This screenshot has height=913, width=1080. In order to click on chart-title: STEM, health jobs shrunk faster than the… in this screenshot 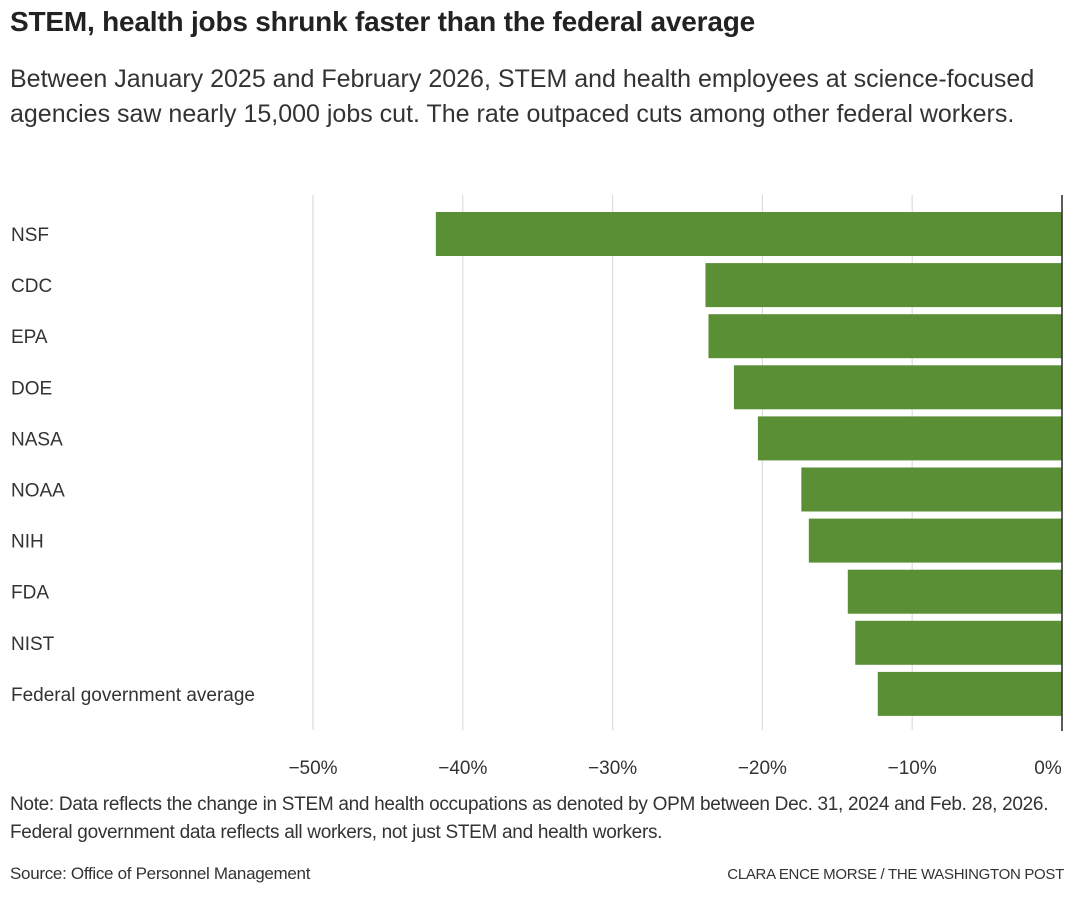, I will do `click(383, 21)`.